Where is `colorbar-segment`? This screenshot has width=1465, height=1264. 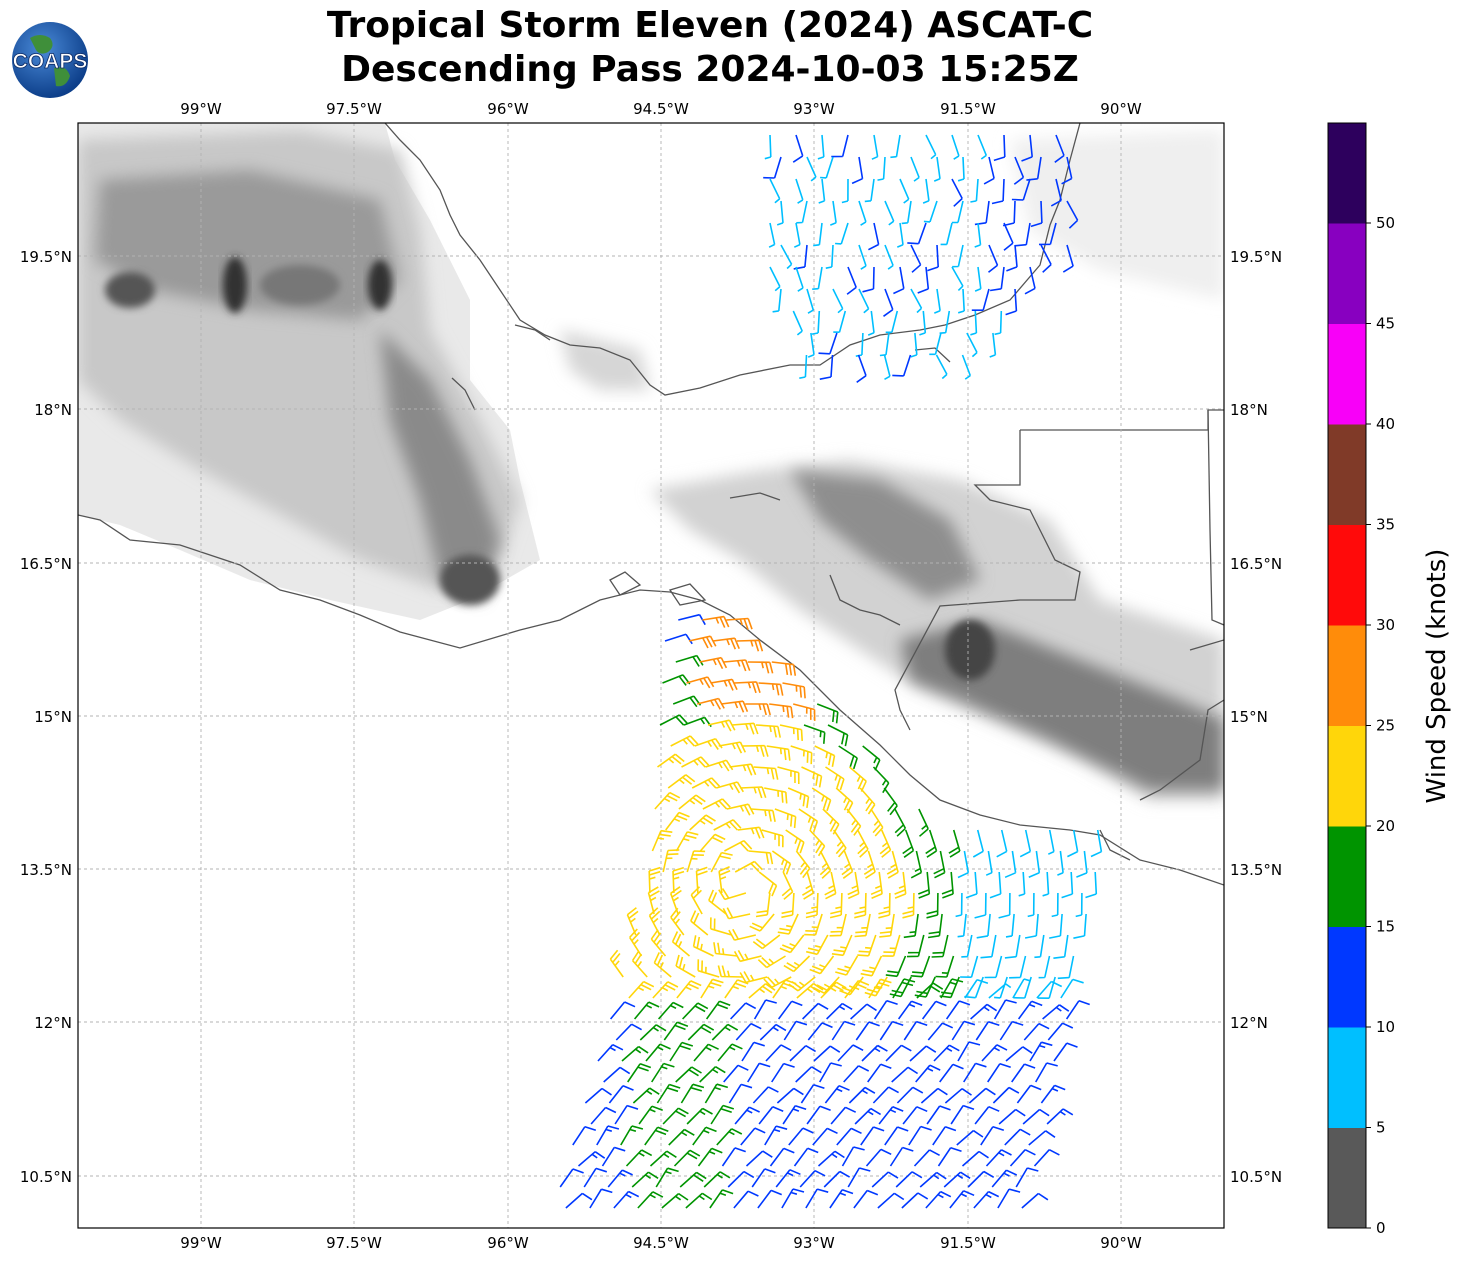 colorbar-segment is located at coordinates (1347, 474).